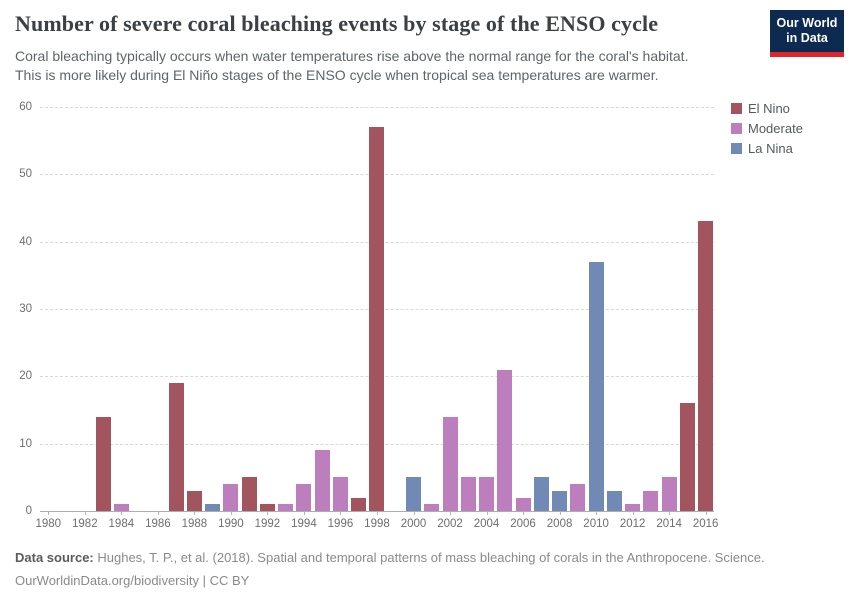 The image size is (850, 600). I want to click on x-axis-label-1986: 1986, so click(158, 524).